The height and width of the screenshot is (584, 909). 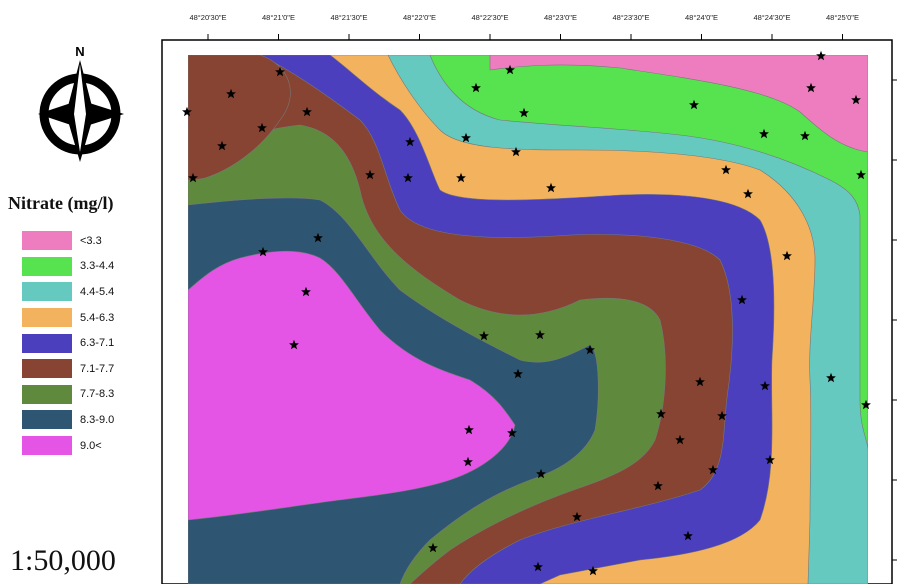 I want to click on legend-item: 7.7-8.3, so click(x=68, y=395).